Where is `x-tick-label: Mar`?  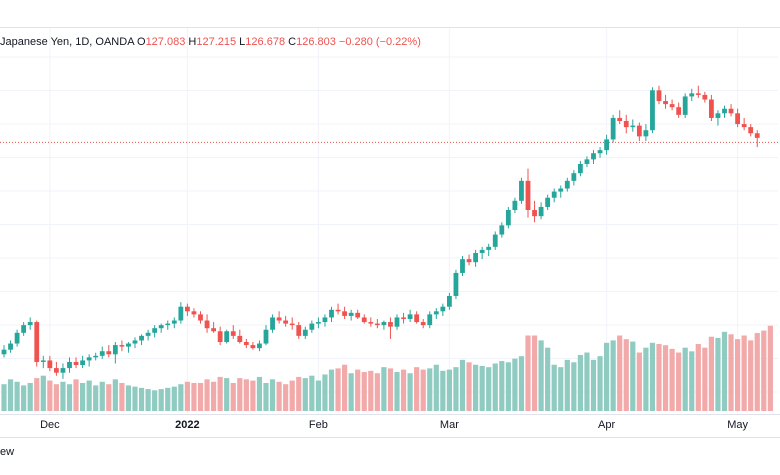 x-tick-label: Mar is located at coordinates (449, 425).